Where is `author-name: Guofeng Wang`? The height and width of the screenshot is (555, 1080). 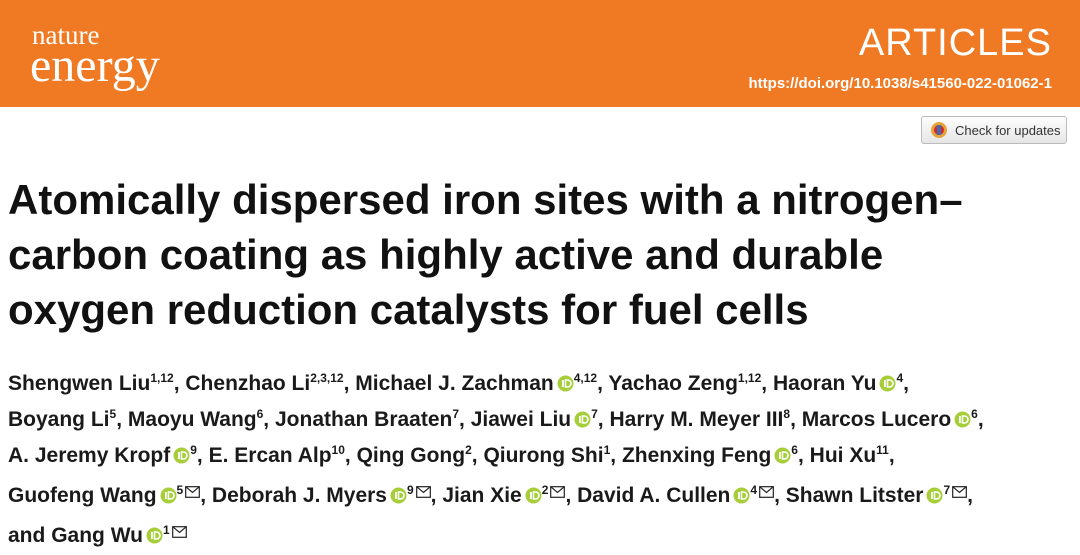
author-name: Guofeng Wang is located at coordinates (82, 495).